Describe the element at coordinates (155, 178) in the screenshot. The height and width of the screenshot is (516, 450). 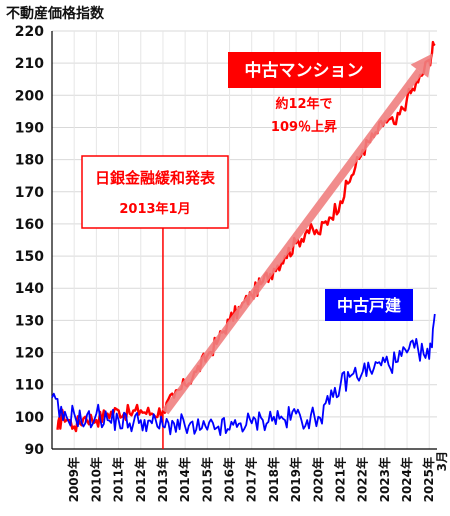
I see `event-label-line1: 日銀金融緩和発表` at that location.